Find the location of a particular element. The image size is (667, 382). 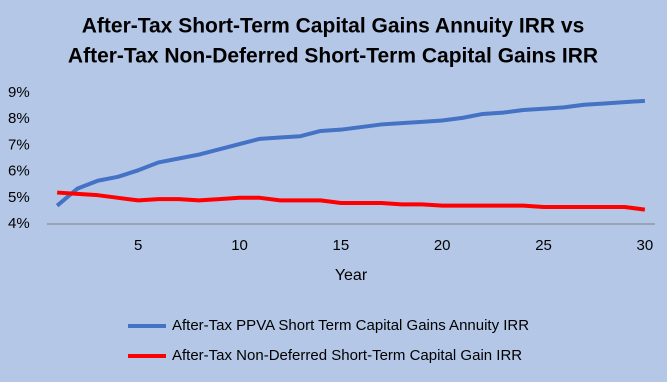

y-tick-label: 5% is located at coordinates (19, 197).